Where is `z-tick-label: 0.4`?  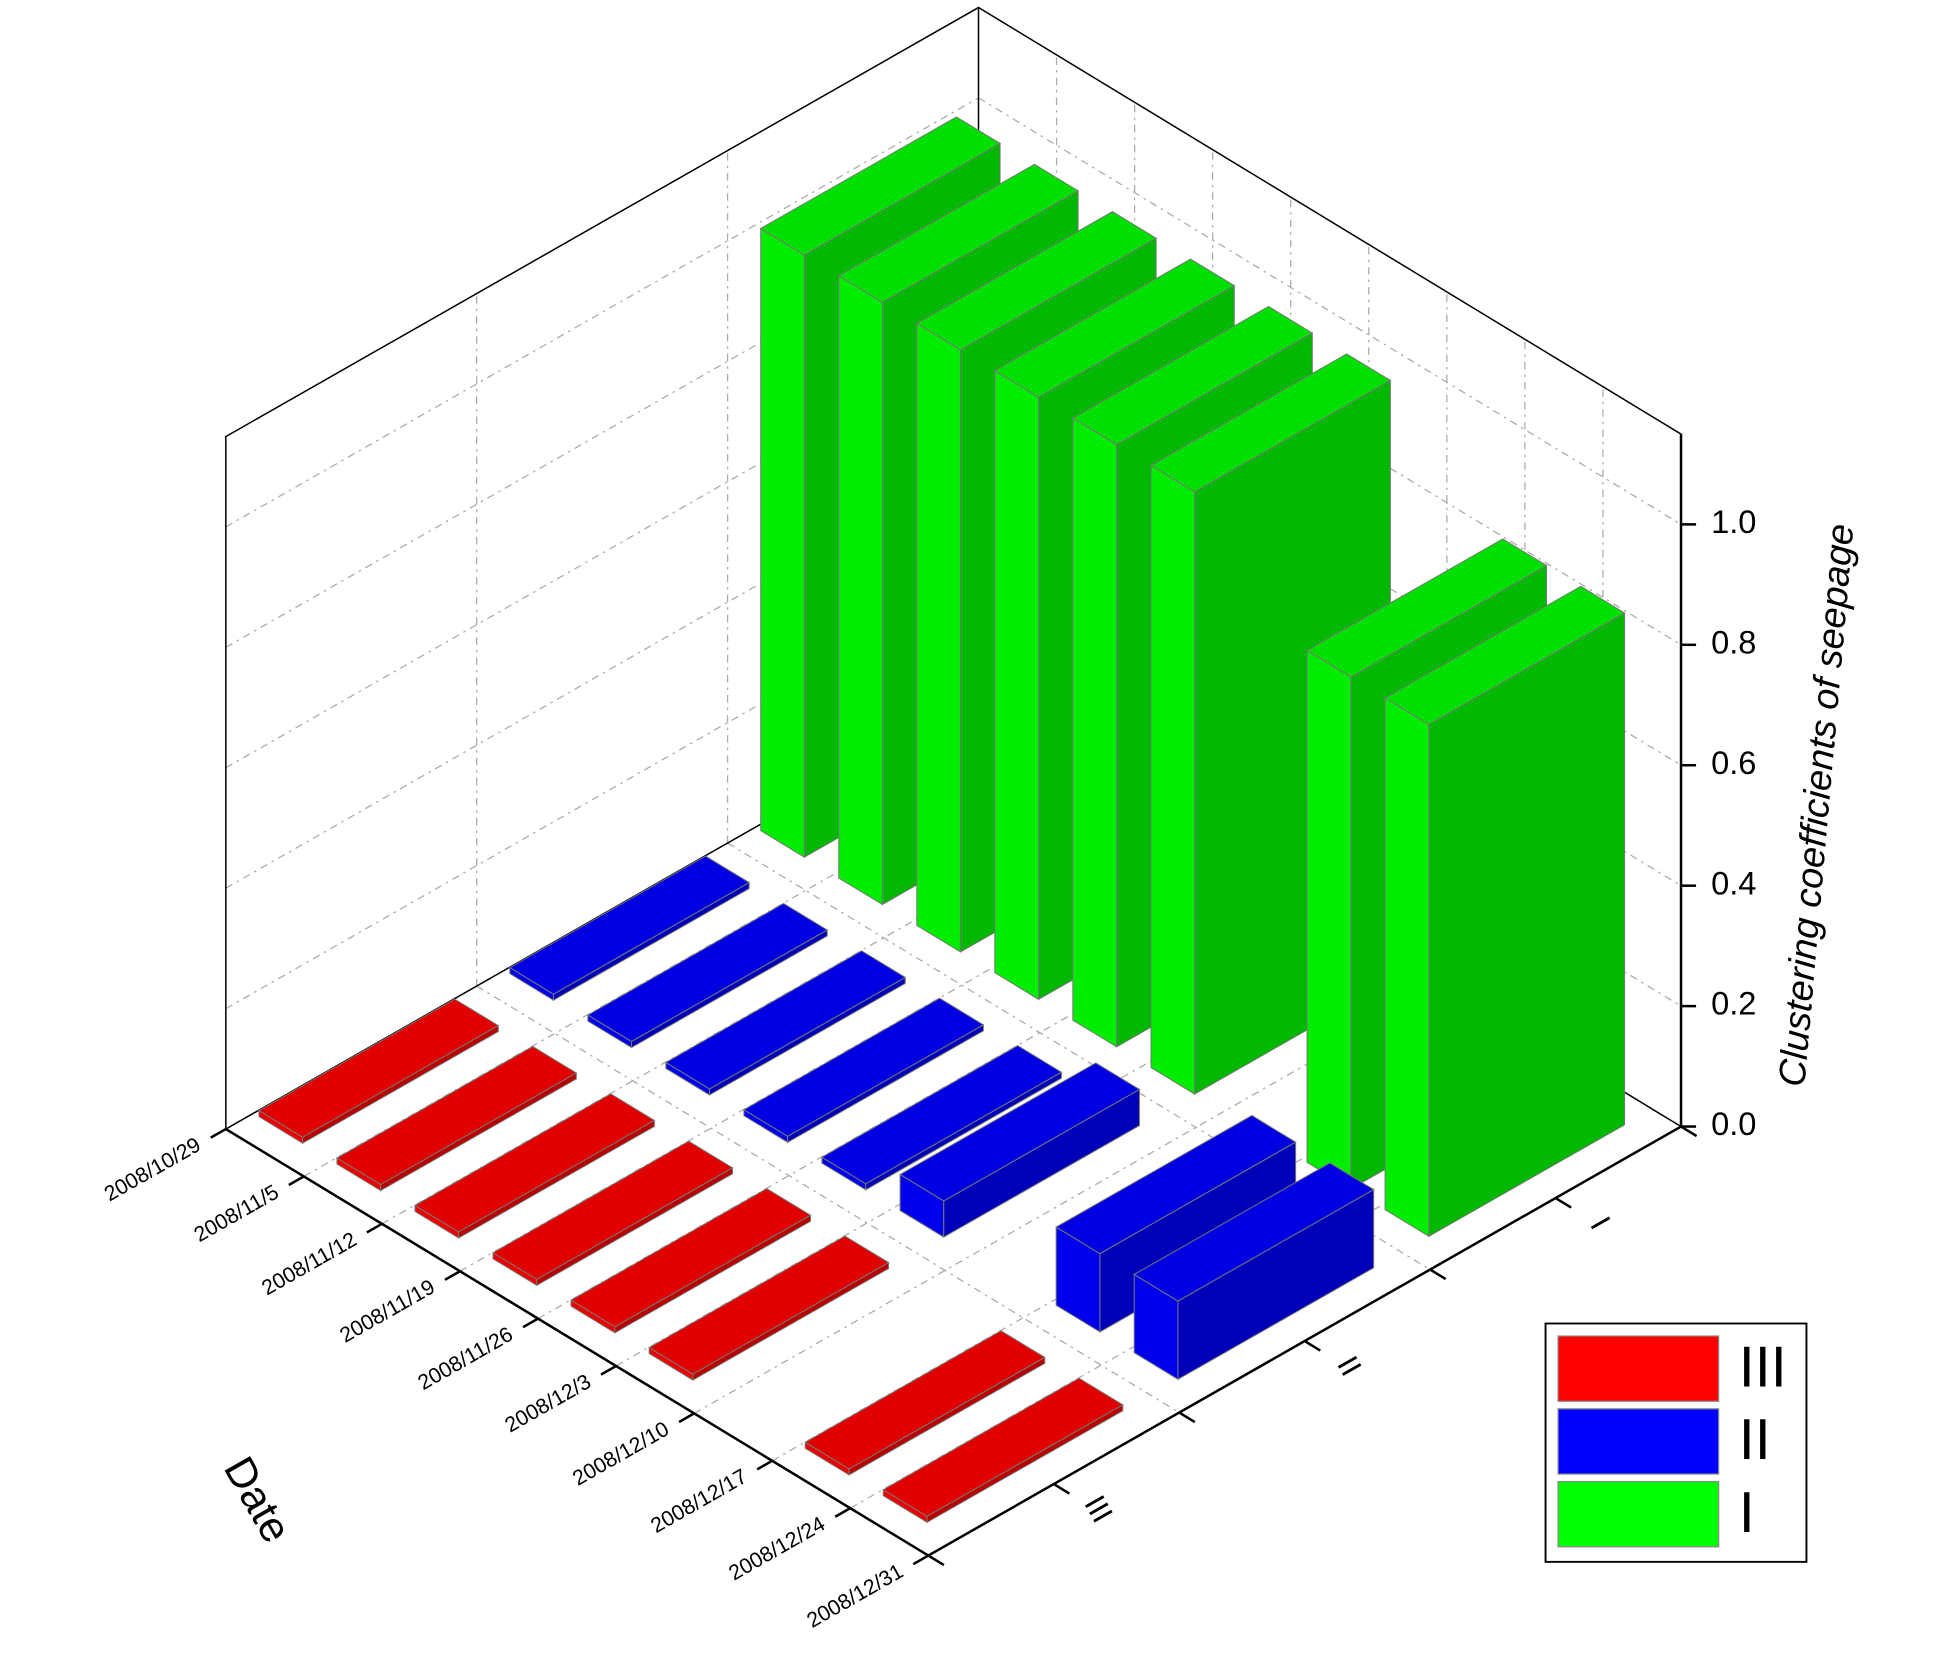 z-tick-label: 0.4 is located at coordinates (1733, 882).